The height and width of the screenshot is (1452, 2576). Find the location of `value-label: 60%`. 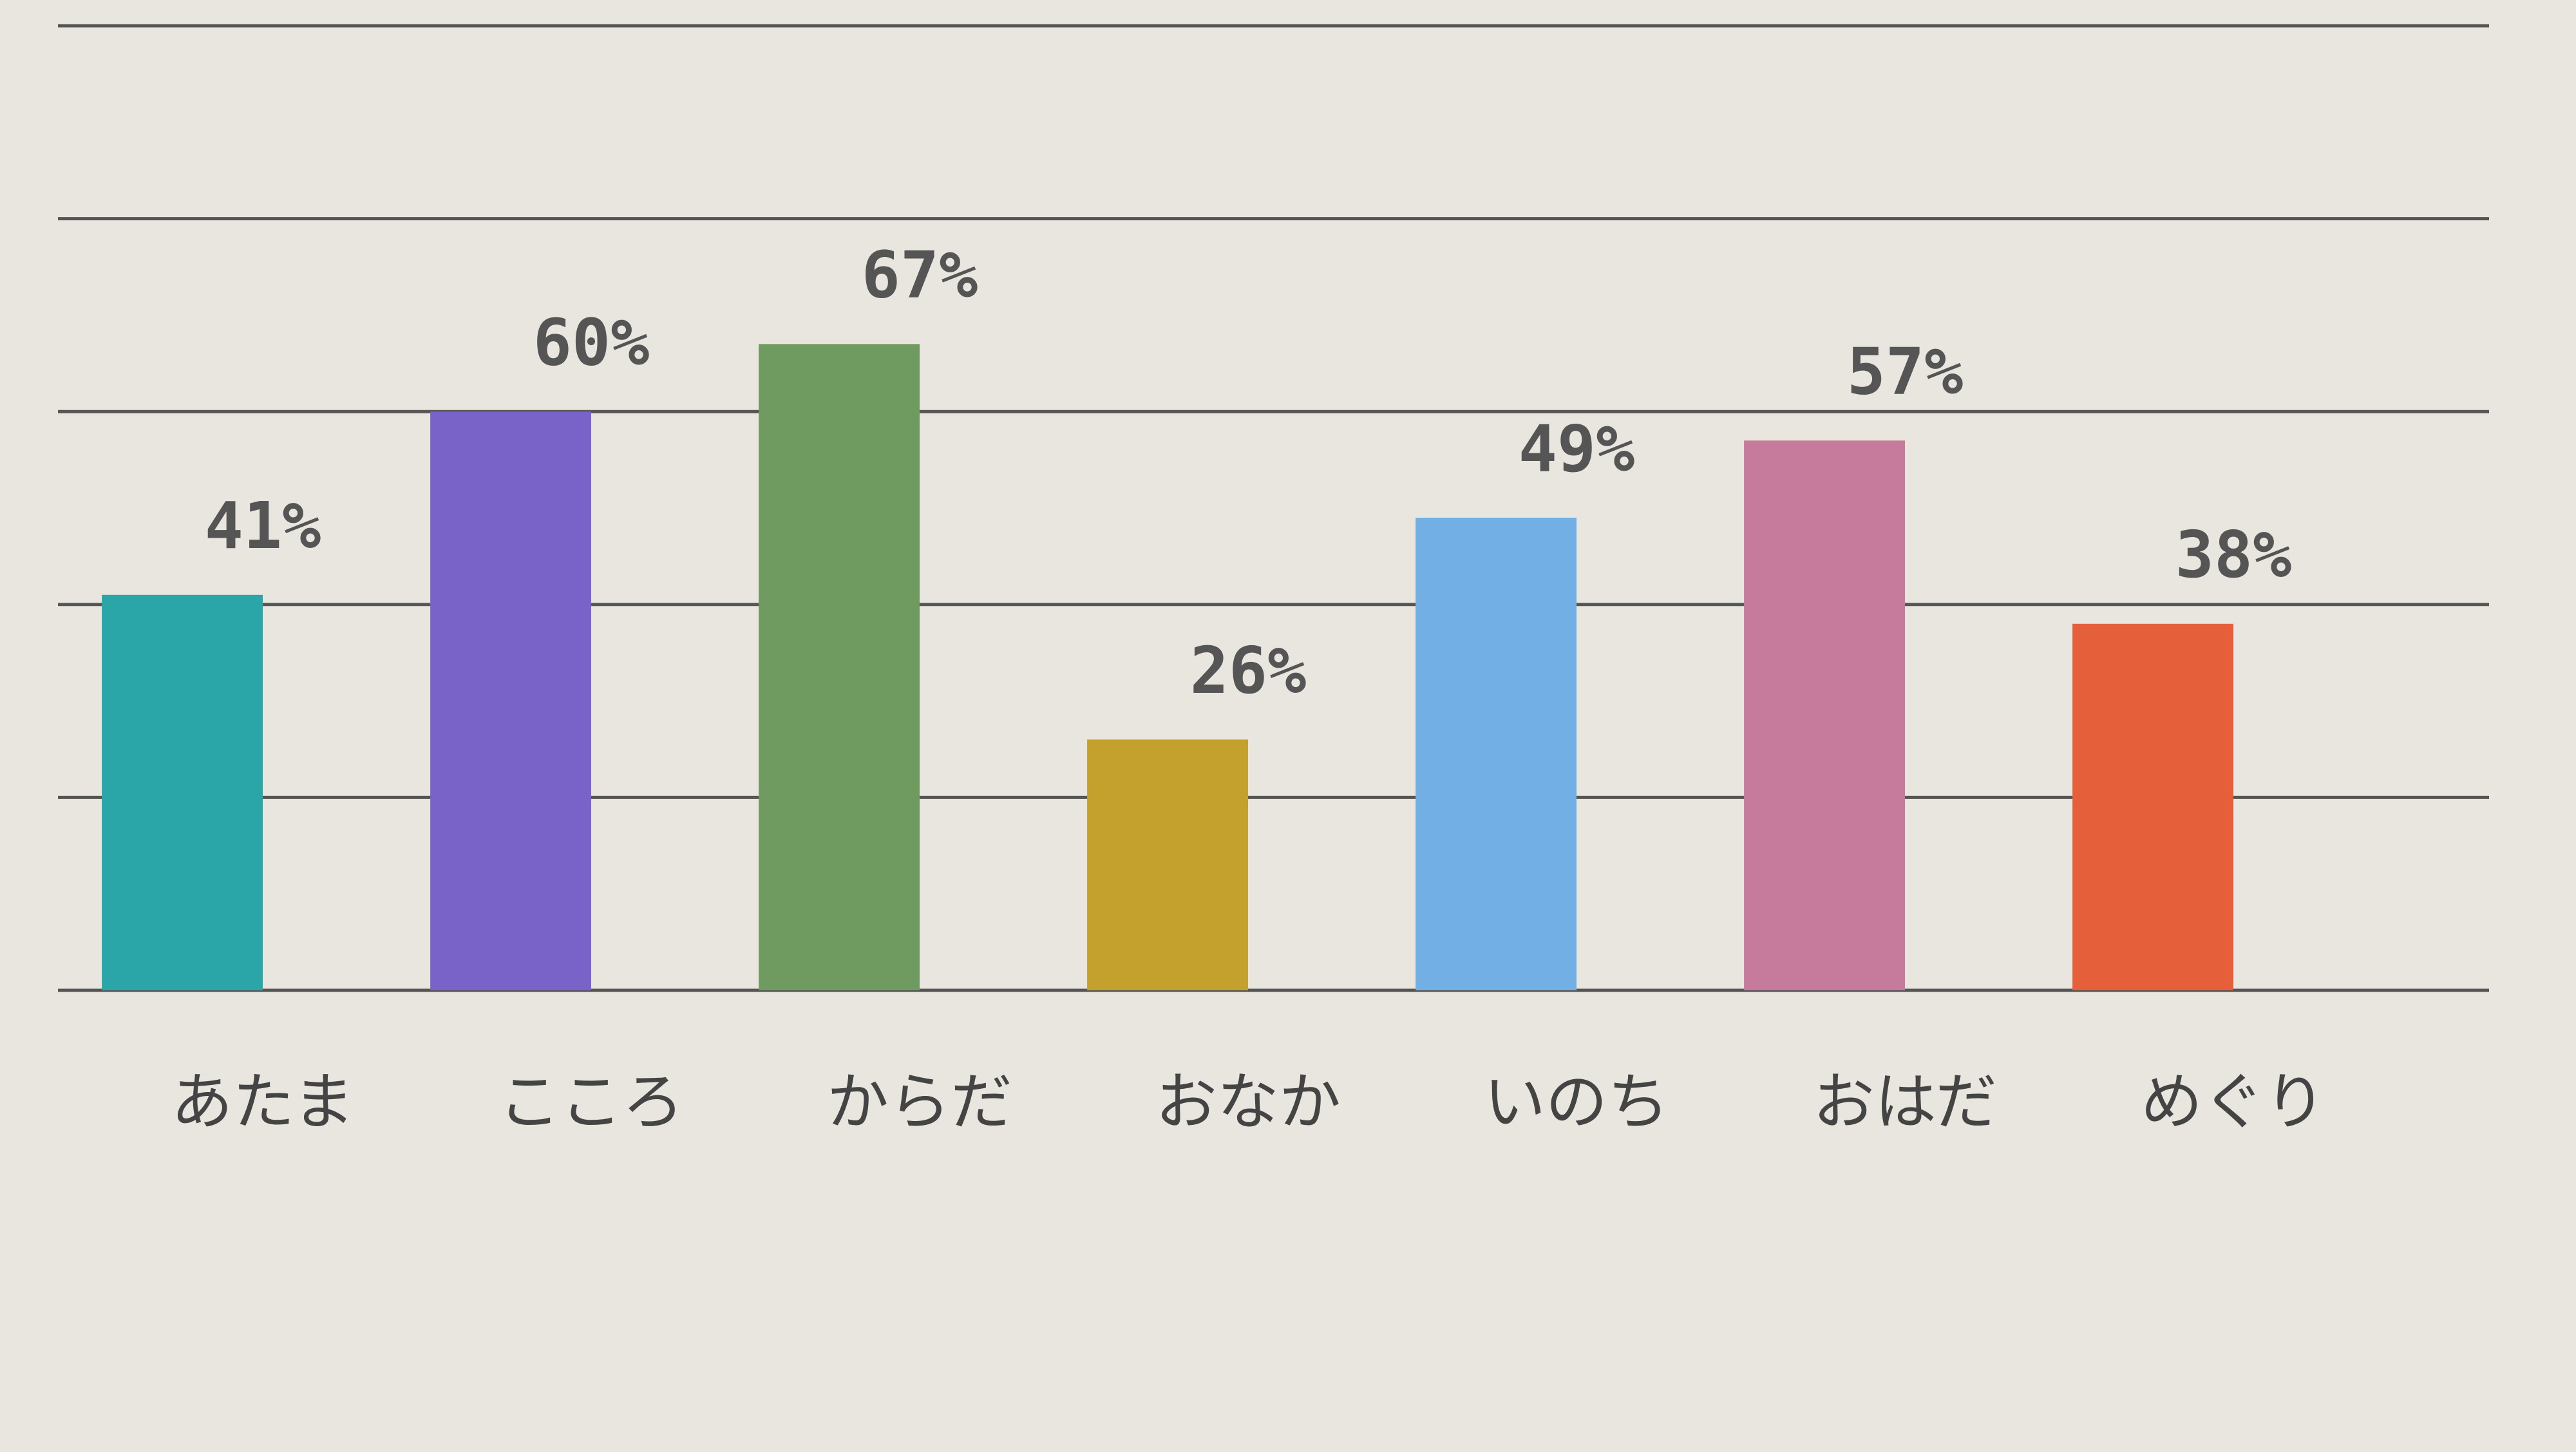

value-label: 60% is located at coordinates (591, 343).